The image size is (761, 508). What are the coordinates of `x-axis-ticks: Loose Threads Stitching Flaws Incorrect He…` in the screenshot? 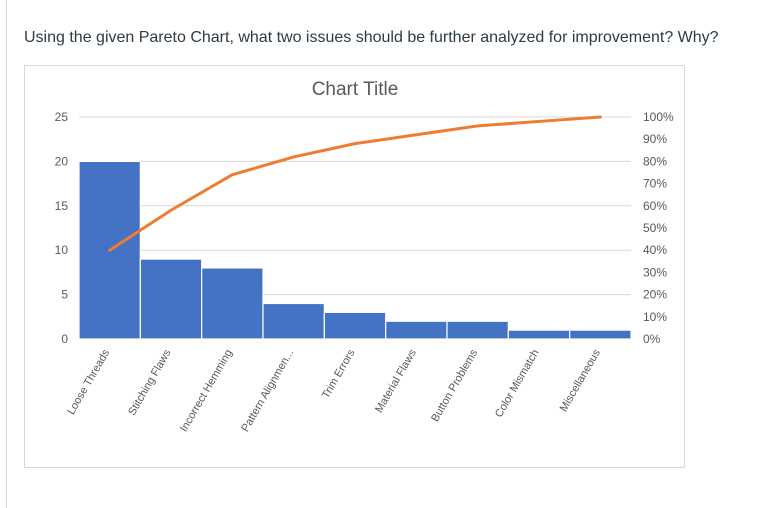 It's located at (334, 390).